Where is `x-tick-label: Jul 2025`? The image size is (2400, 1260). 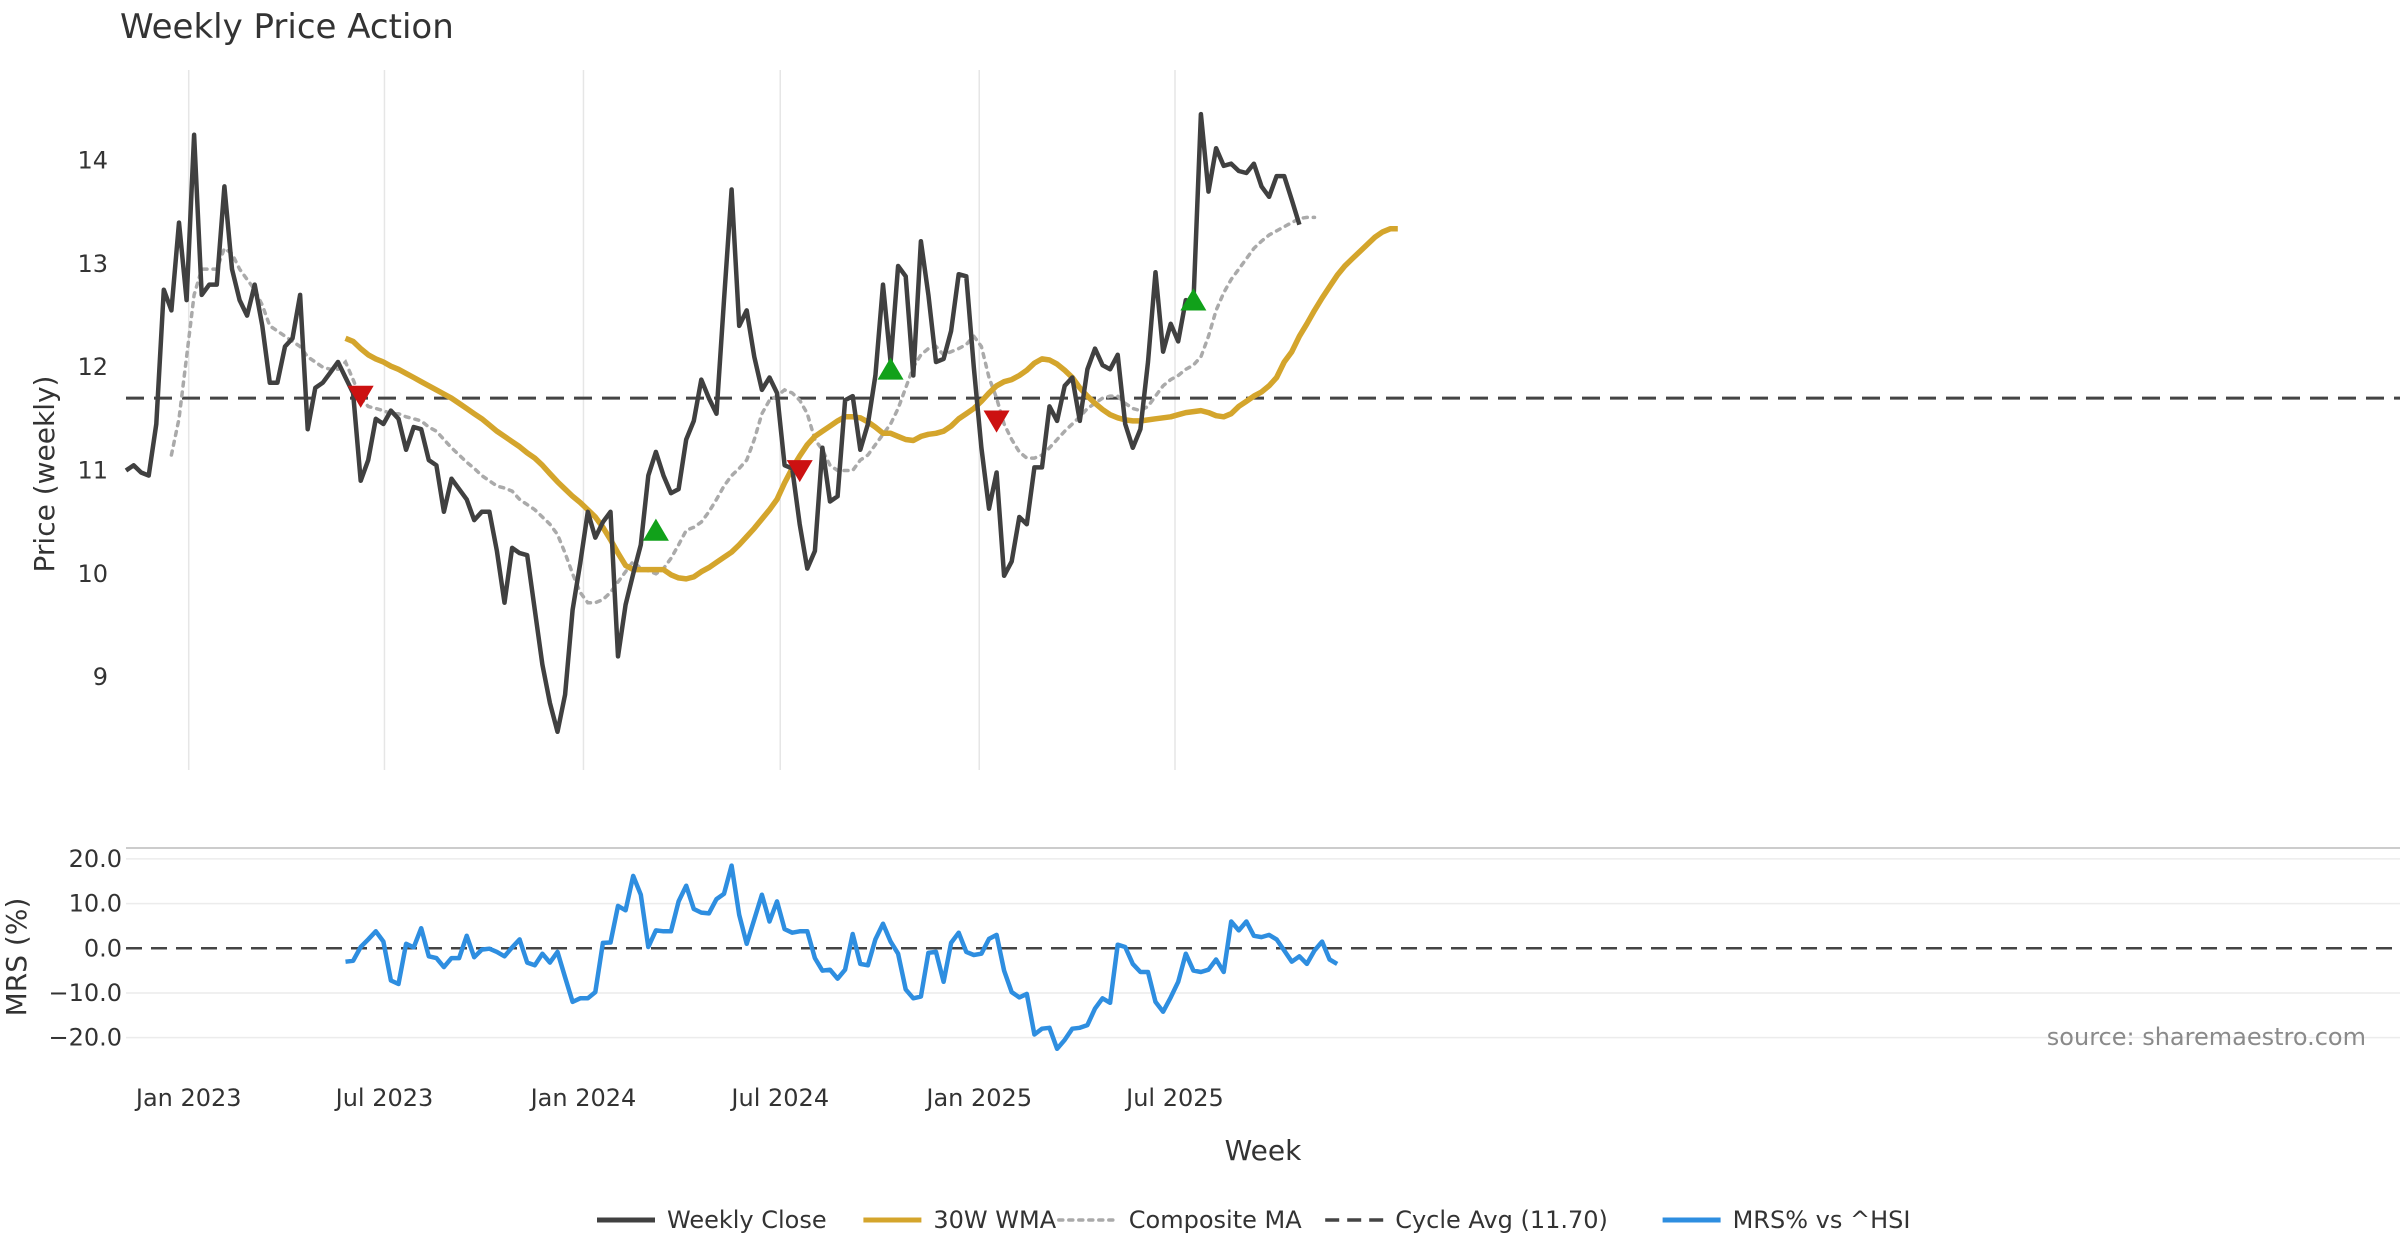
x-tick-label: Jul 2025 is located at coordinates (1174, 1098).